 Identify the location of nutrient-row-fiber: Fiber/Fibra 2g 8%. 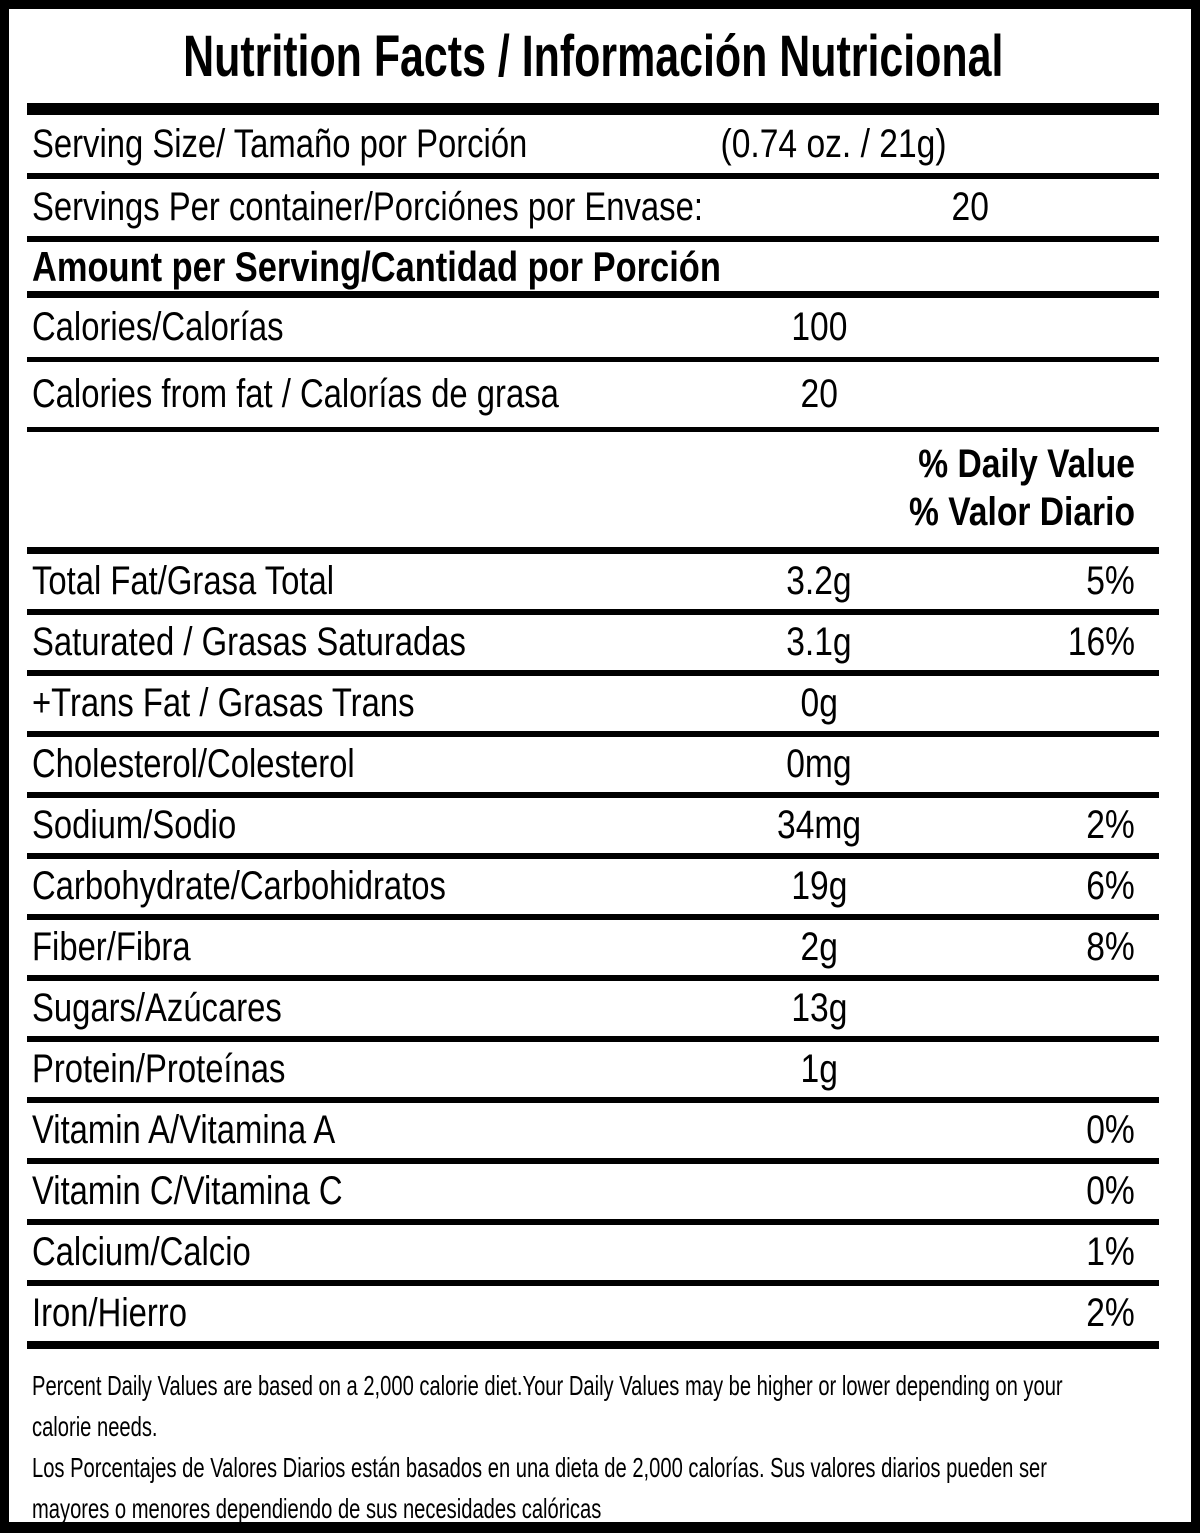
(593, 950).